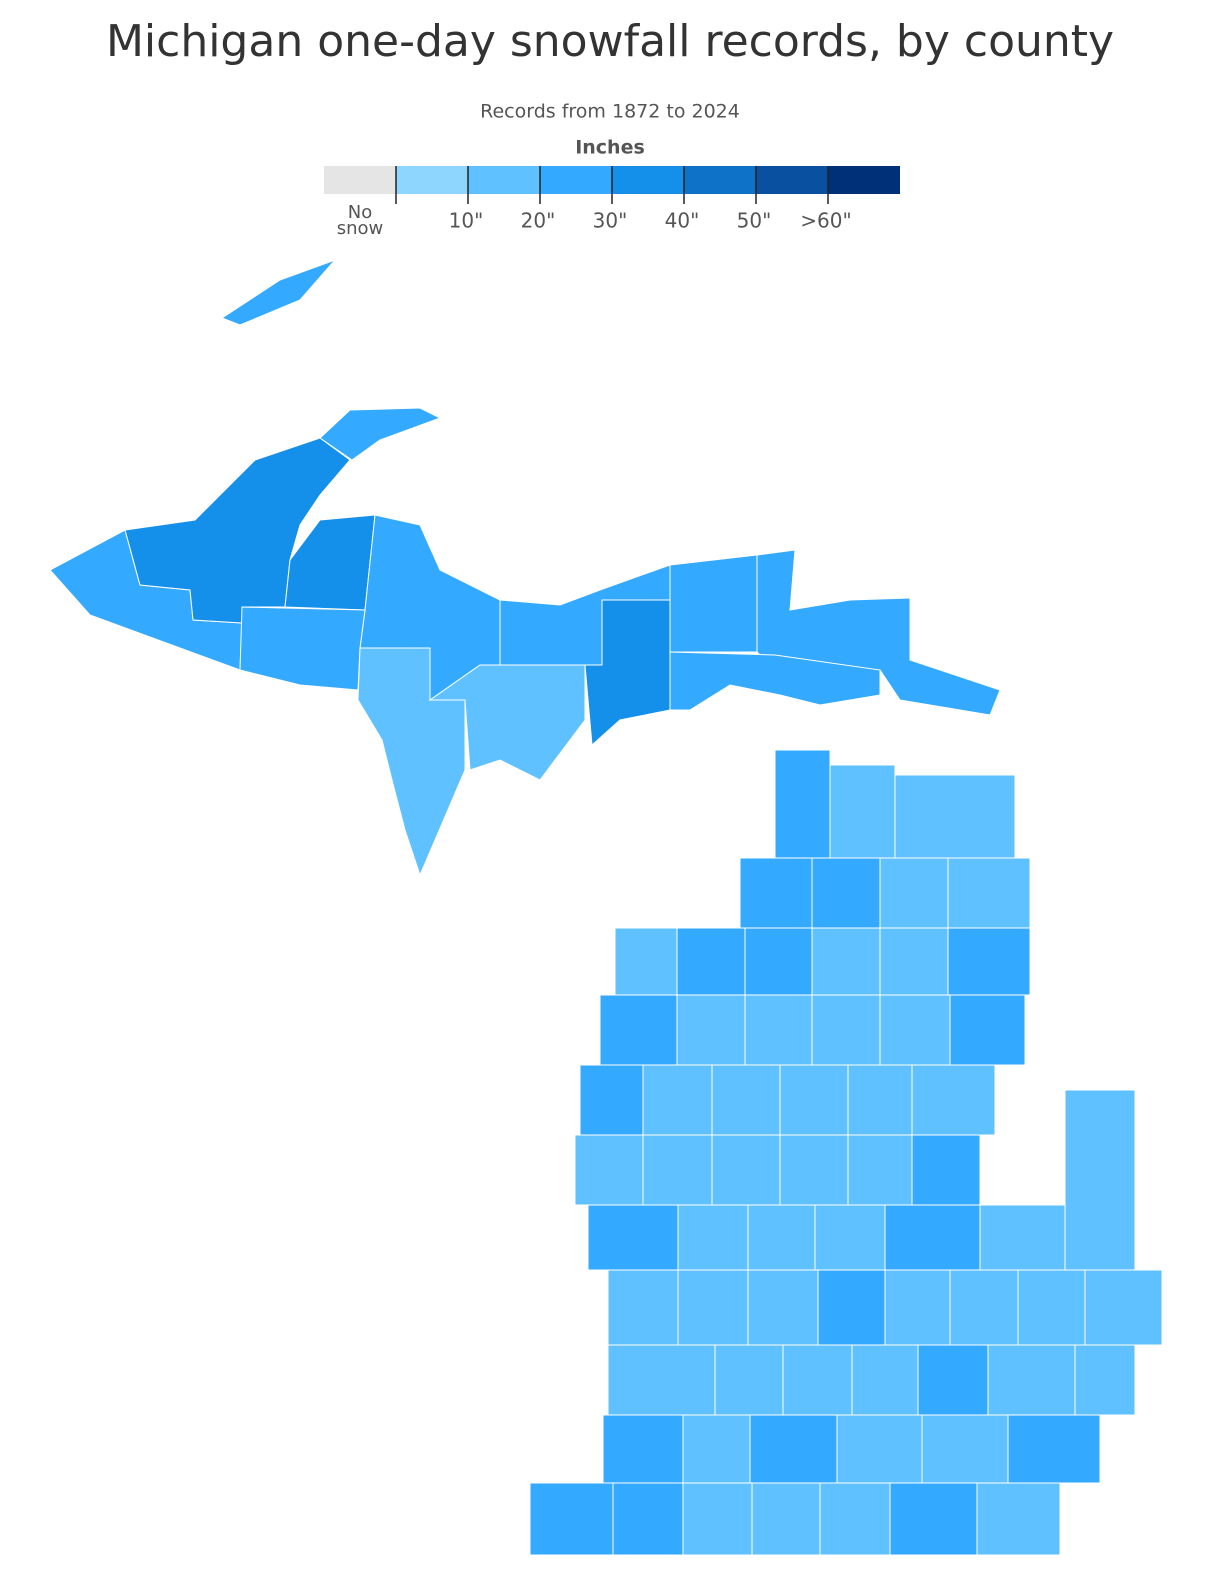 This screenshot has height=1572, width=1220. What do you see at coordinates (610, 148) in the screenshot?
I see `legend-title: Inches` at bounding box center [610, 148].